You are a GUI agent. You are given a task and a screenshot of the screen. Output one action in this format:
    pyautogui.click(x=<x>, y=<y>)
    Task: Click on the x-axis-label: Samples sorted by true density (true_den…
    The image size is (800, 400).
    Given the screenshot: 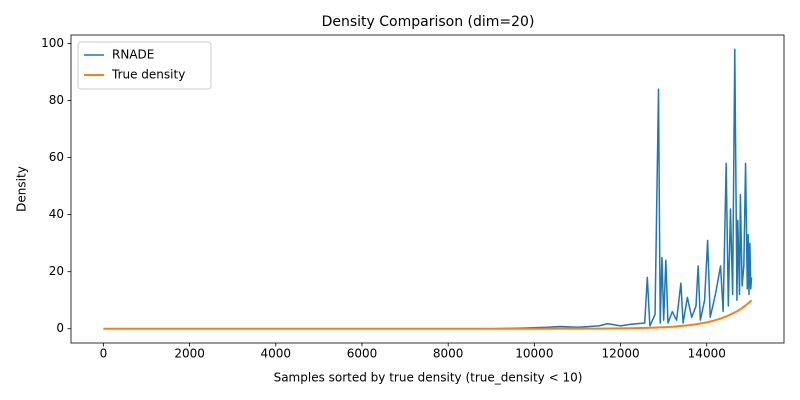 What is the action you would take?
    pyautogui.click(x=428, y=378)
    